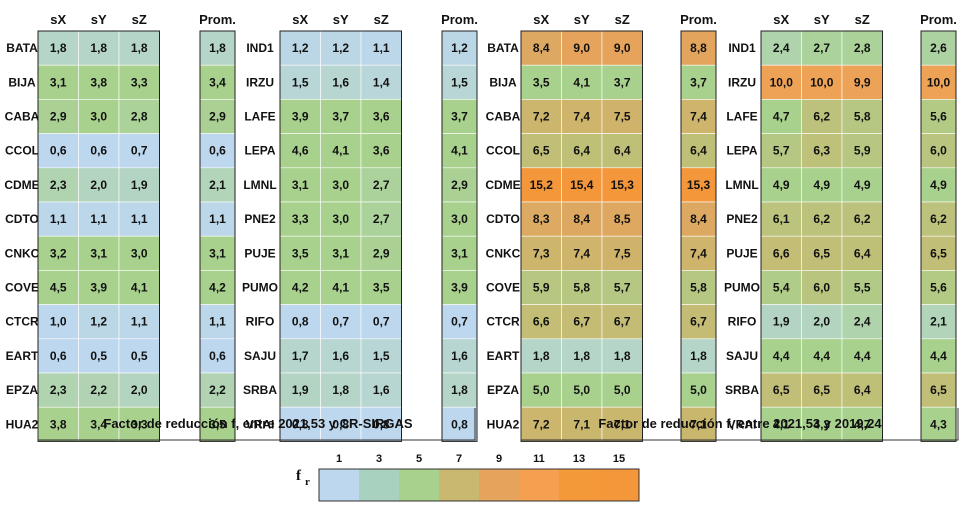 The image size is (975, 510). I want to click on column-header: sZ, so click(622, 19).